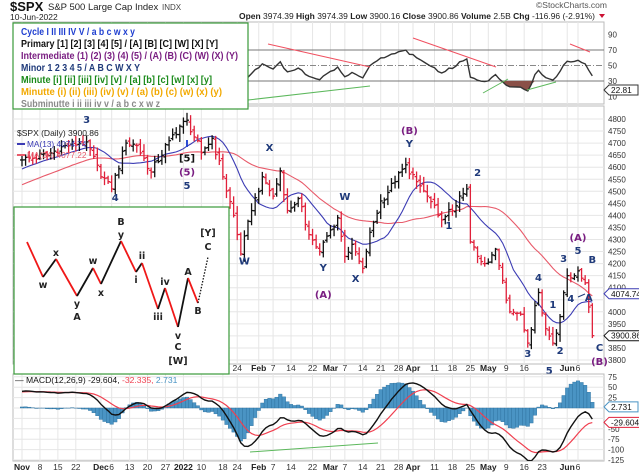 The image size is (639, 476). I want to click on axis-label: -125, so click(616, 460).